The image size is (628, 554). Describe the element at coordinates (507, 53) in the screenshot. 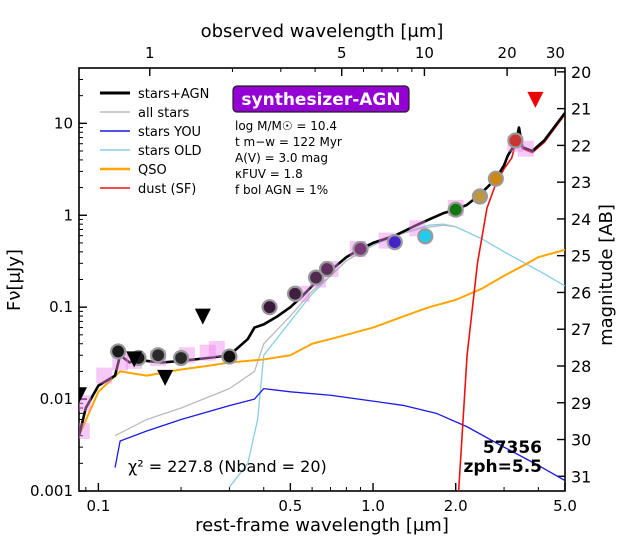

I see `top-tick-label-3: 20` at that location.